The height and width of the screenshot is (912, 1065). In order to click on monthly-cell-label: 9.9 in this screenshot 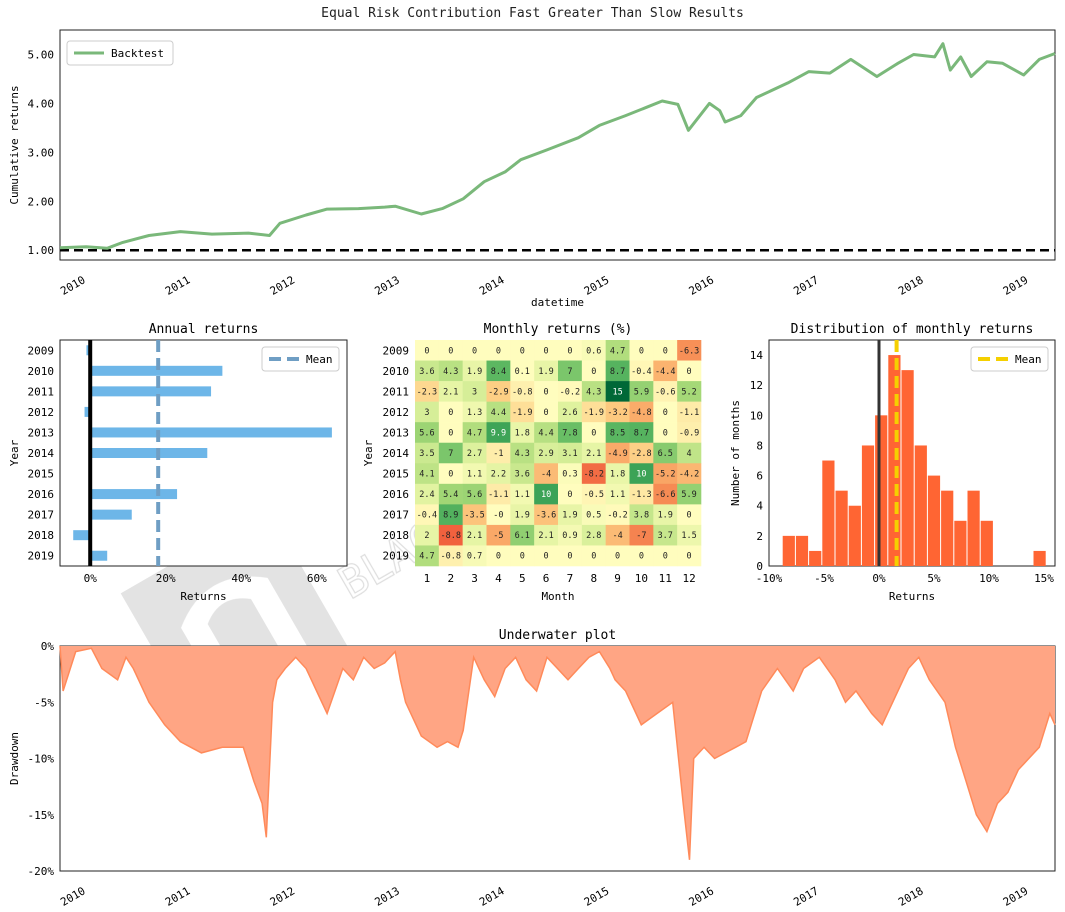, I will do `click(498, 433)`.